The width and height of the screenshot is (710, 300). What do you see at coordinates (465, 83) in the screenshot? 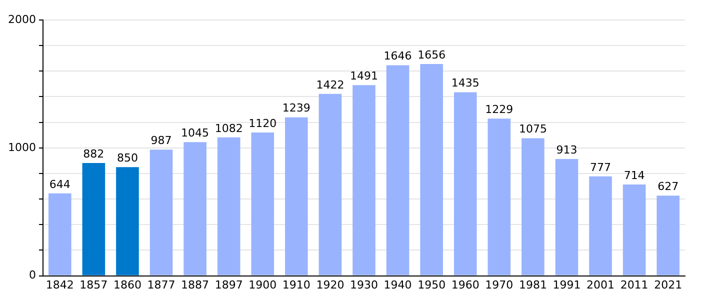
I see `data-label: 1435` at bounding box center [465, 83].